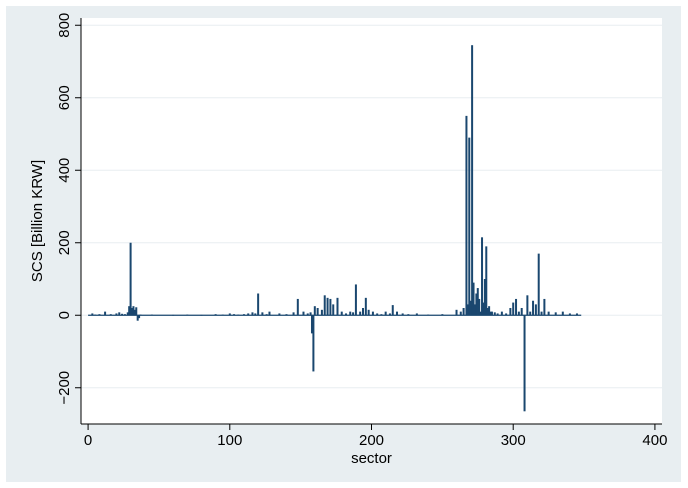 Image resolution: width=688 pixels, height=488 pixels. I want to click on y-tick-label: 800, so click(64, 25).